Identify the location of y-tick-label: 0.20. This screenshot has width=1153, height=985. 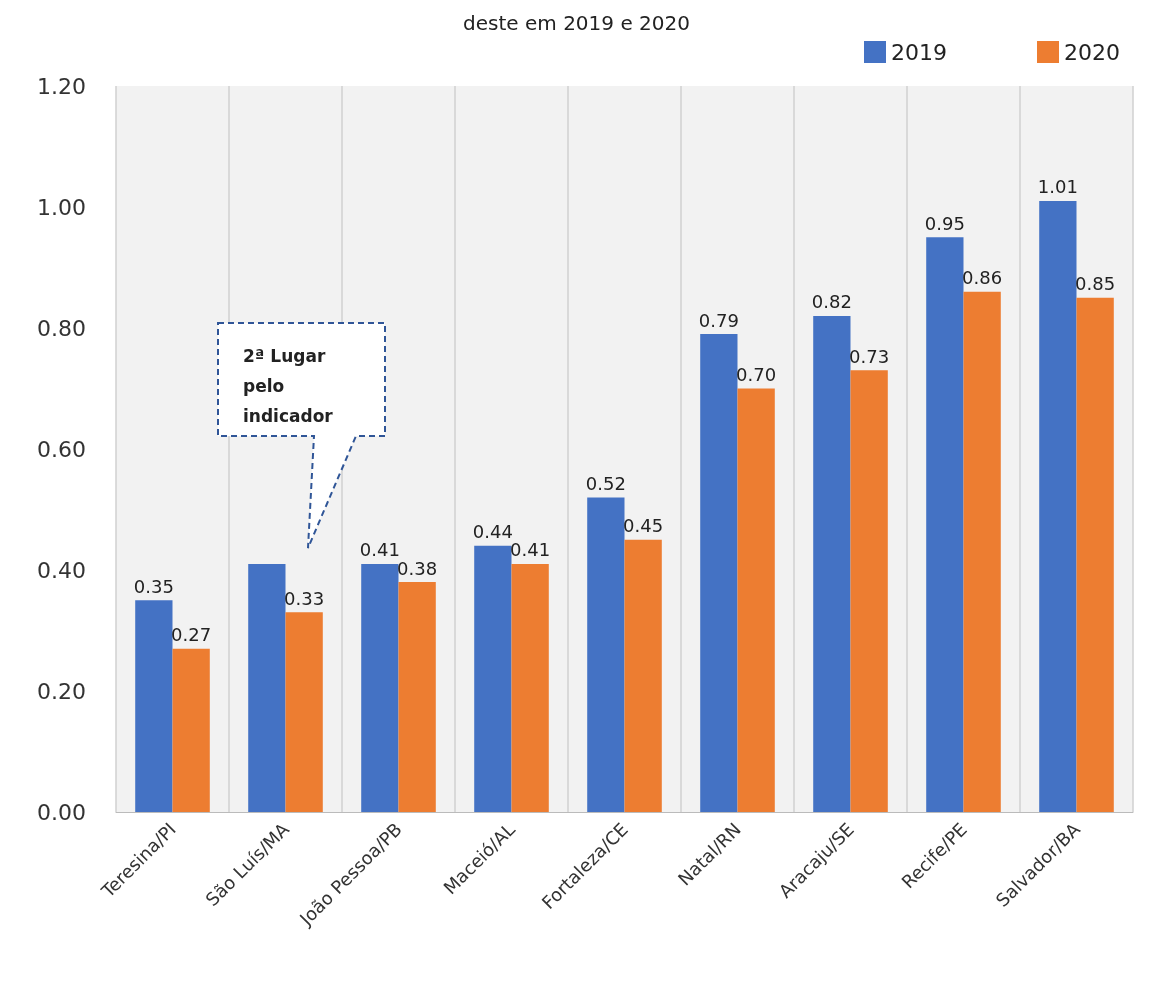
(61, 691).